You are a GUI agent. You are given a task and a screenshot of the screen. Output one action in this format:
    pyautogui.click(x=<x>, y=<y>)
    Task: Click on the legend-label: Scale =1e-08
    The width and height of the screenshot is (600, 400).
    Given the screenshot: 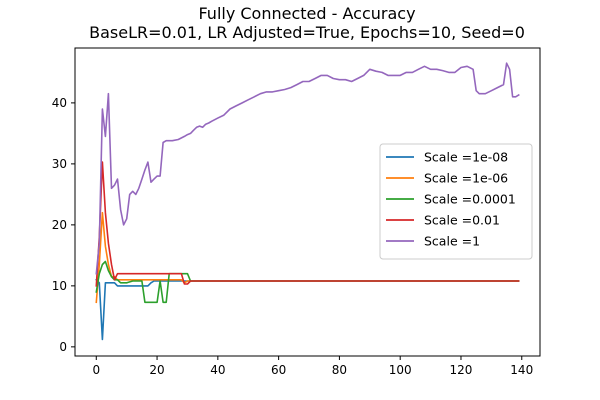 What is the action you would take?
    pyautogui.click(x=466, y=157)
    